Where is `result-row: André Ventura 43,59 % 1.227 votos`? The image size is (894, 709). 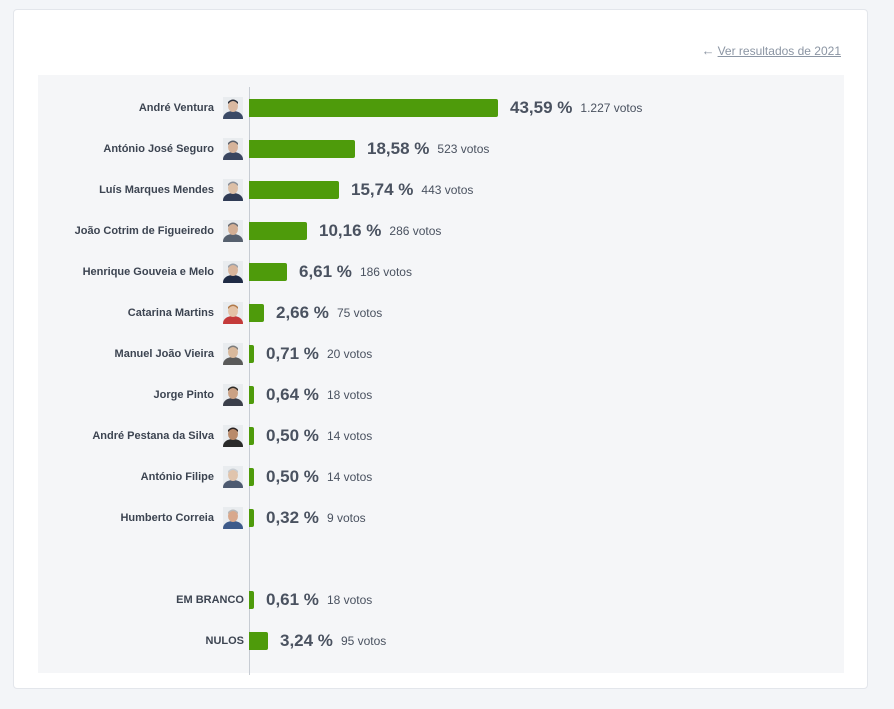
result-row: André Ventura 43,59 % 1.227 votos is located at coordinates (441, 108).